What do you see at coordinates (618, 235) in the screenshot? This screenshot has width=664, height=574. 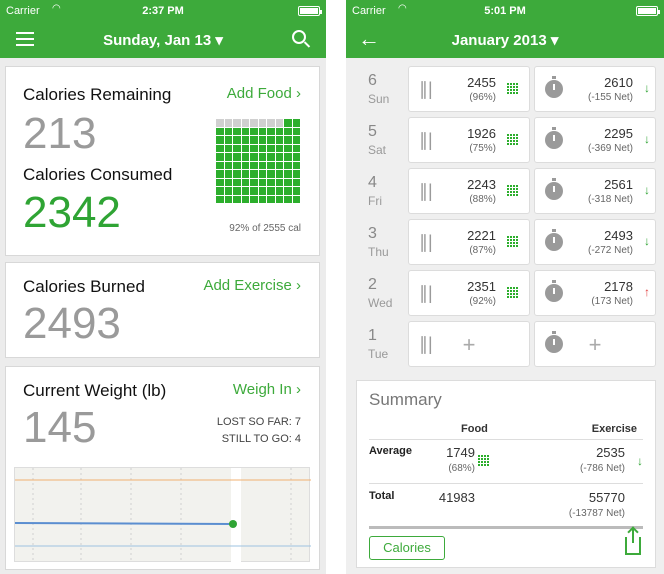 I see `exercise-calories: 2493` at bounding box center [618, 235].